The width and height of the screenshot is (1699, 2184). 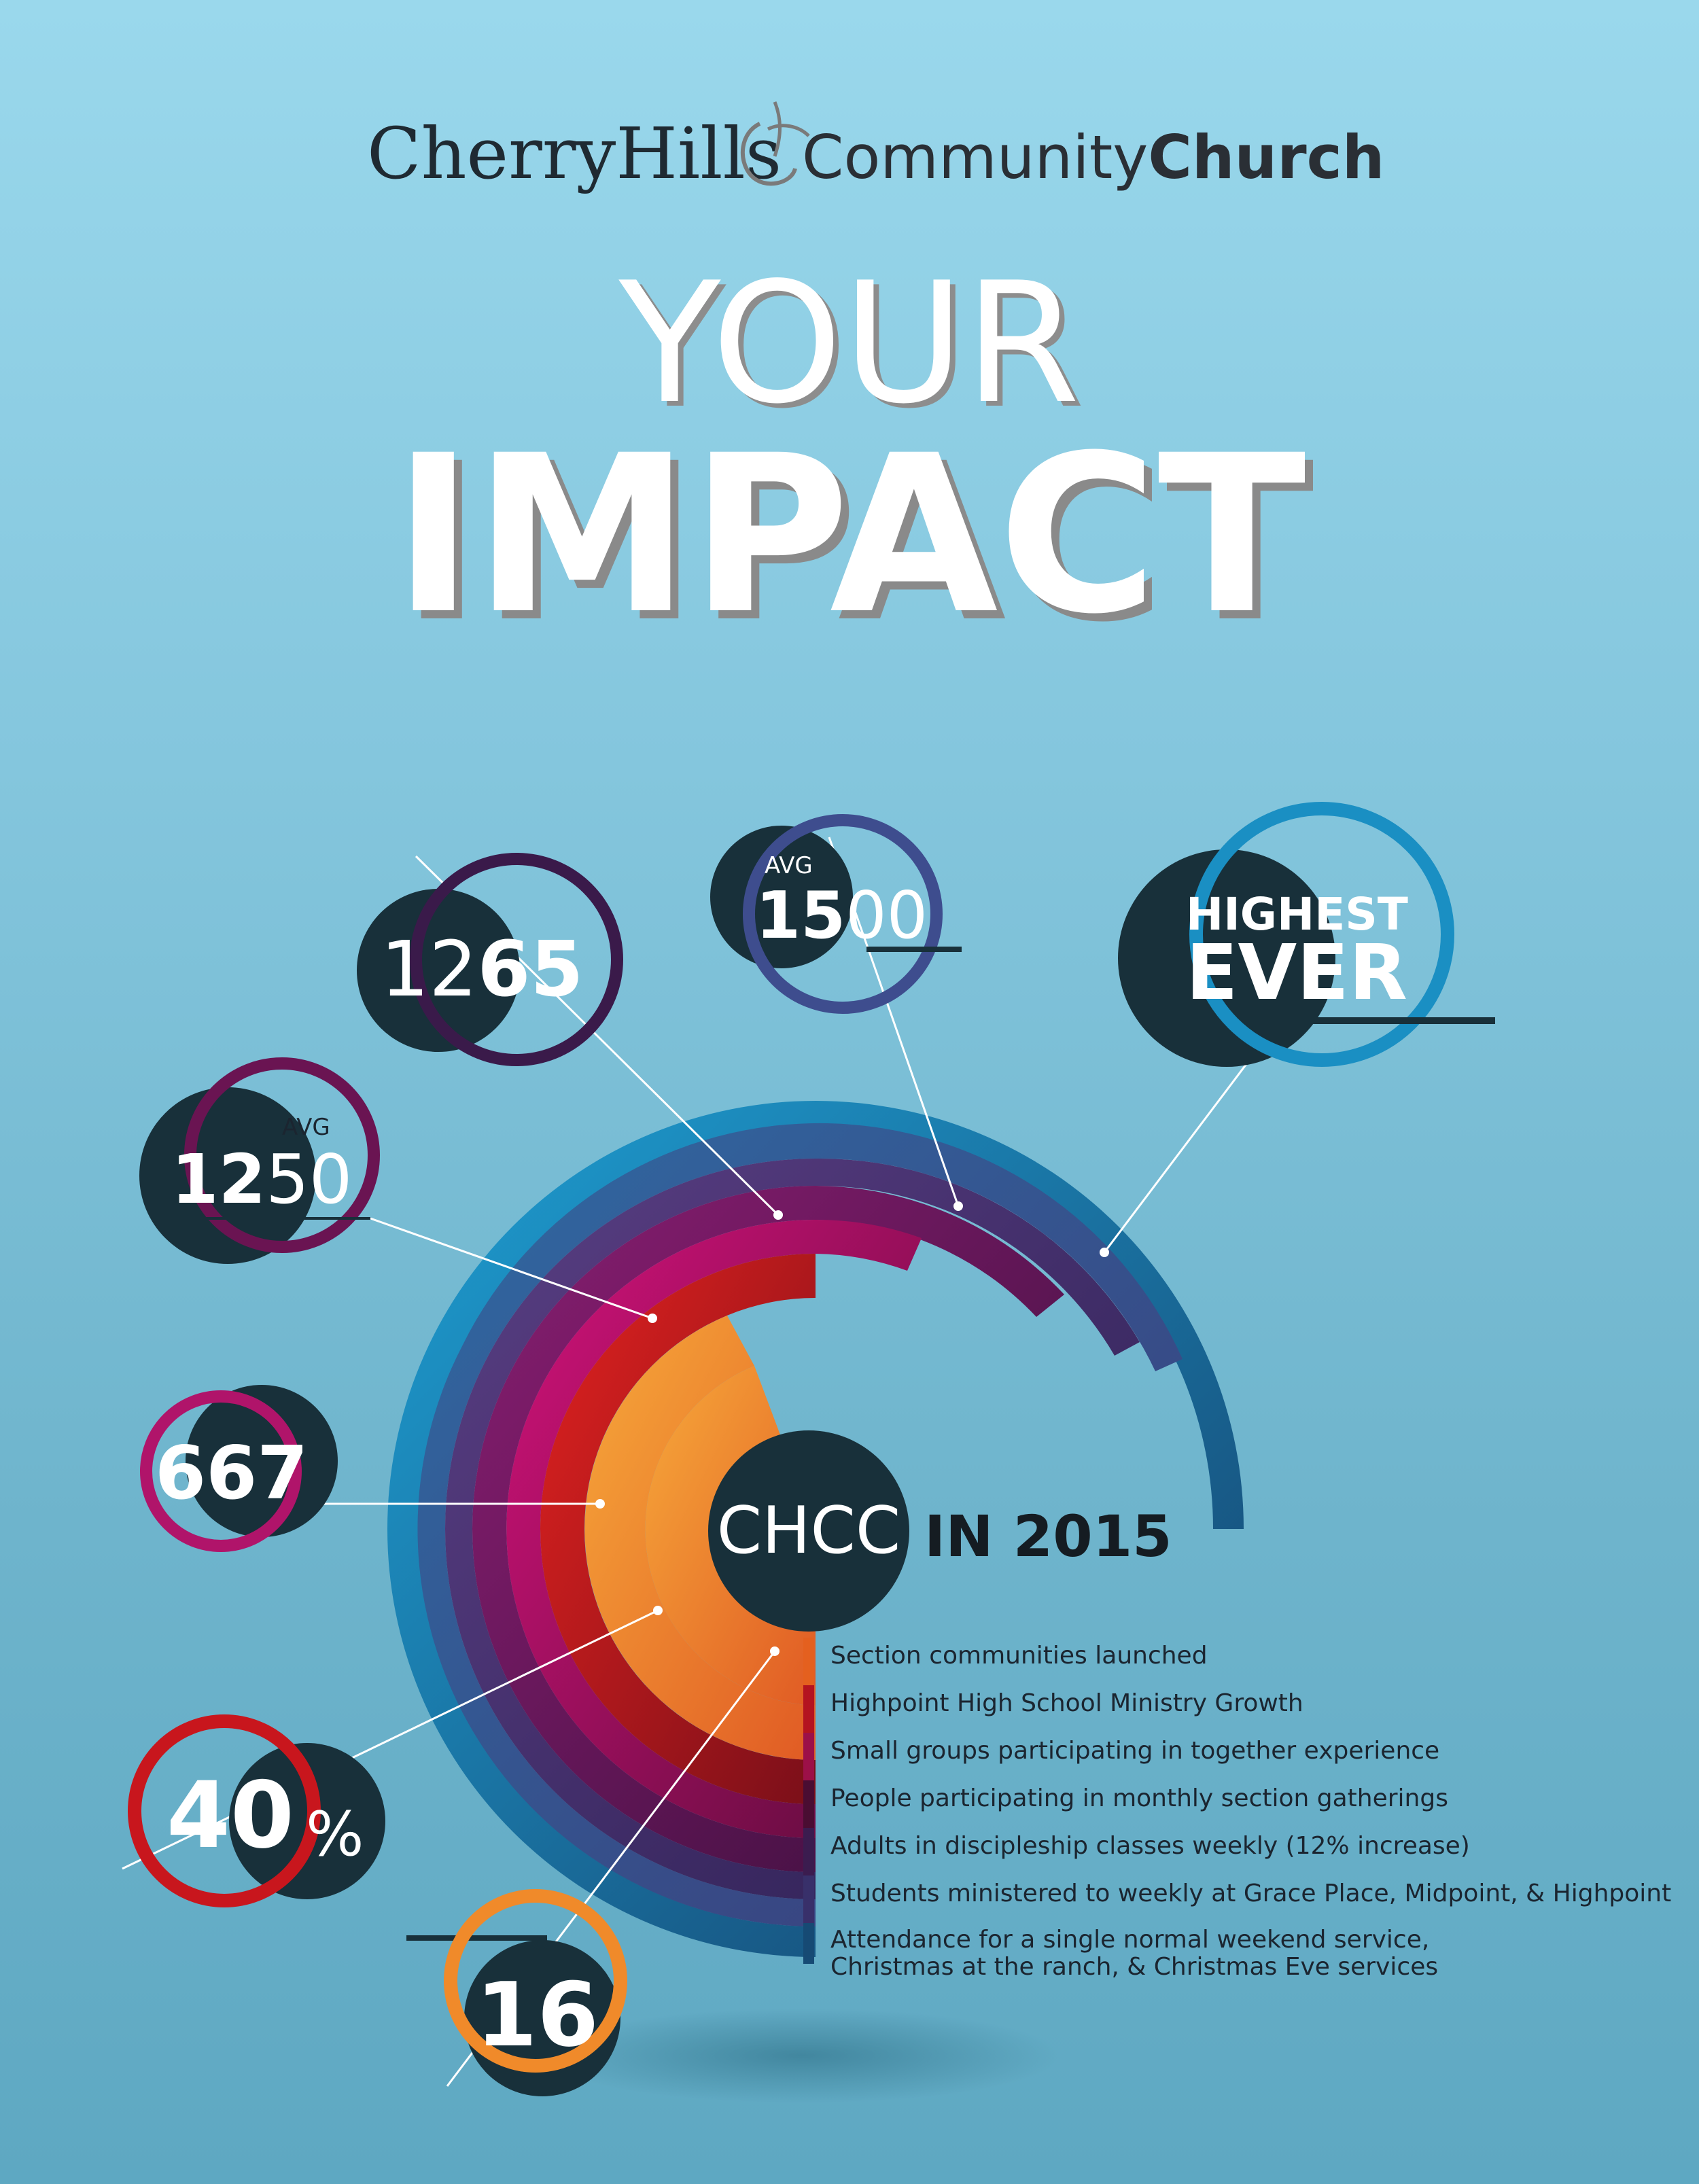 I want to click on center-badge-label: CHCC, so click(x=808, y=1531).